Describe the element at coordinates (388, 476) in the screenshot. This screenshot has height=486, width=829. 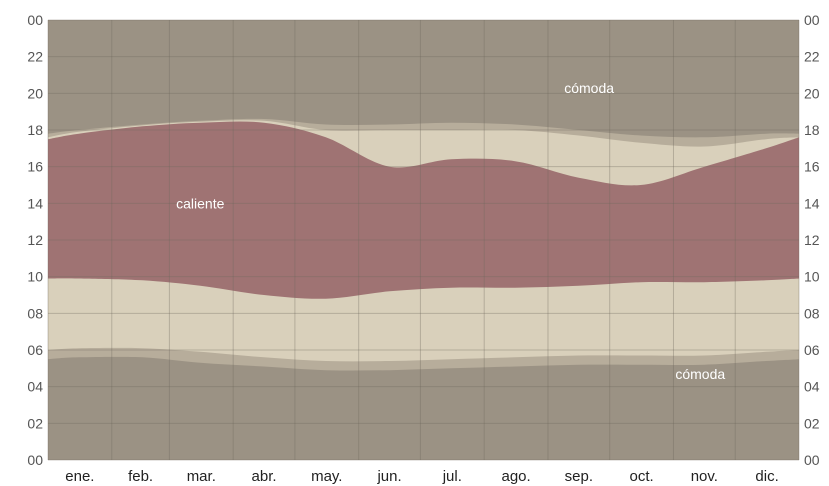
I see `x-tick-label: jun.` at that location.